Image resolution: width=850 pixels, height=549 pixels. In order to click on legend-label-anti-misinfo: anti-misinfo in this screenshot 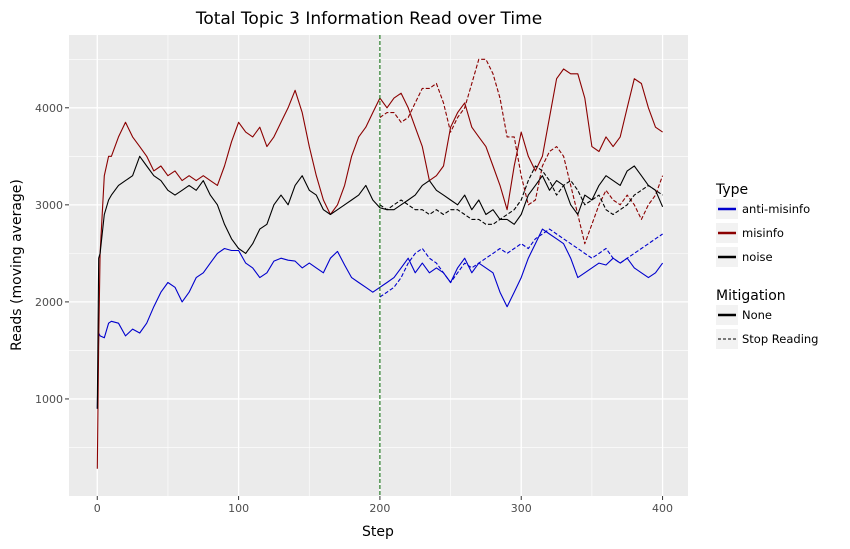, I will do `click(776, 209)`.